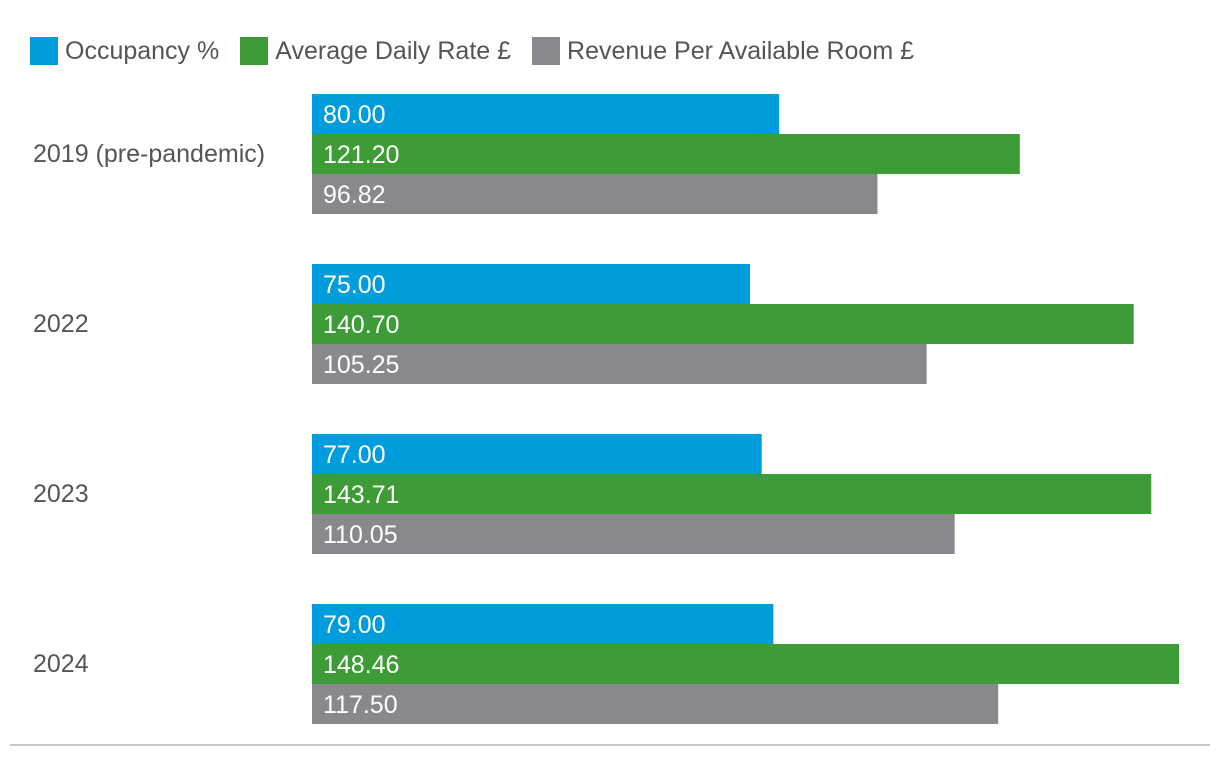  I want to click on legend-item: Average Daily Rate £, so click(375, 51).